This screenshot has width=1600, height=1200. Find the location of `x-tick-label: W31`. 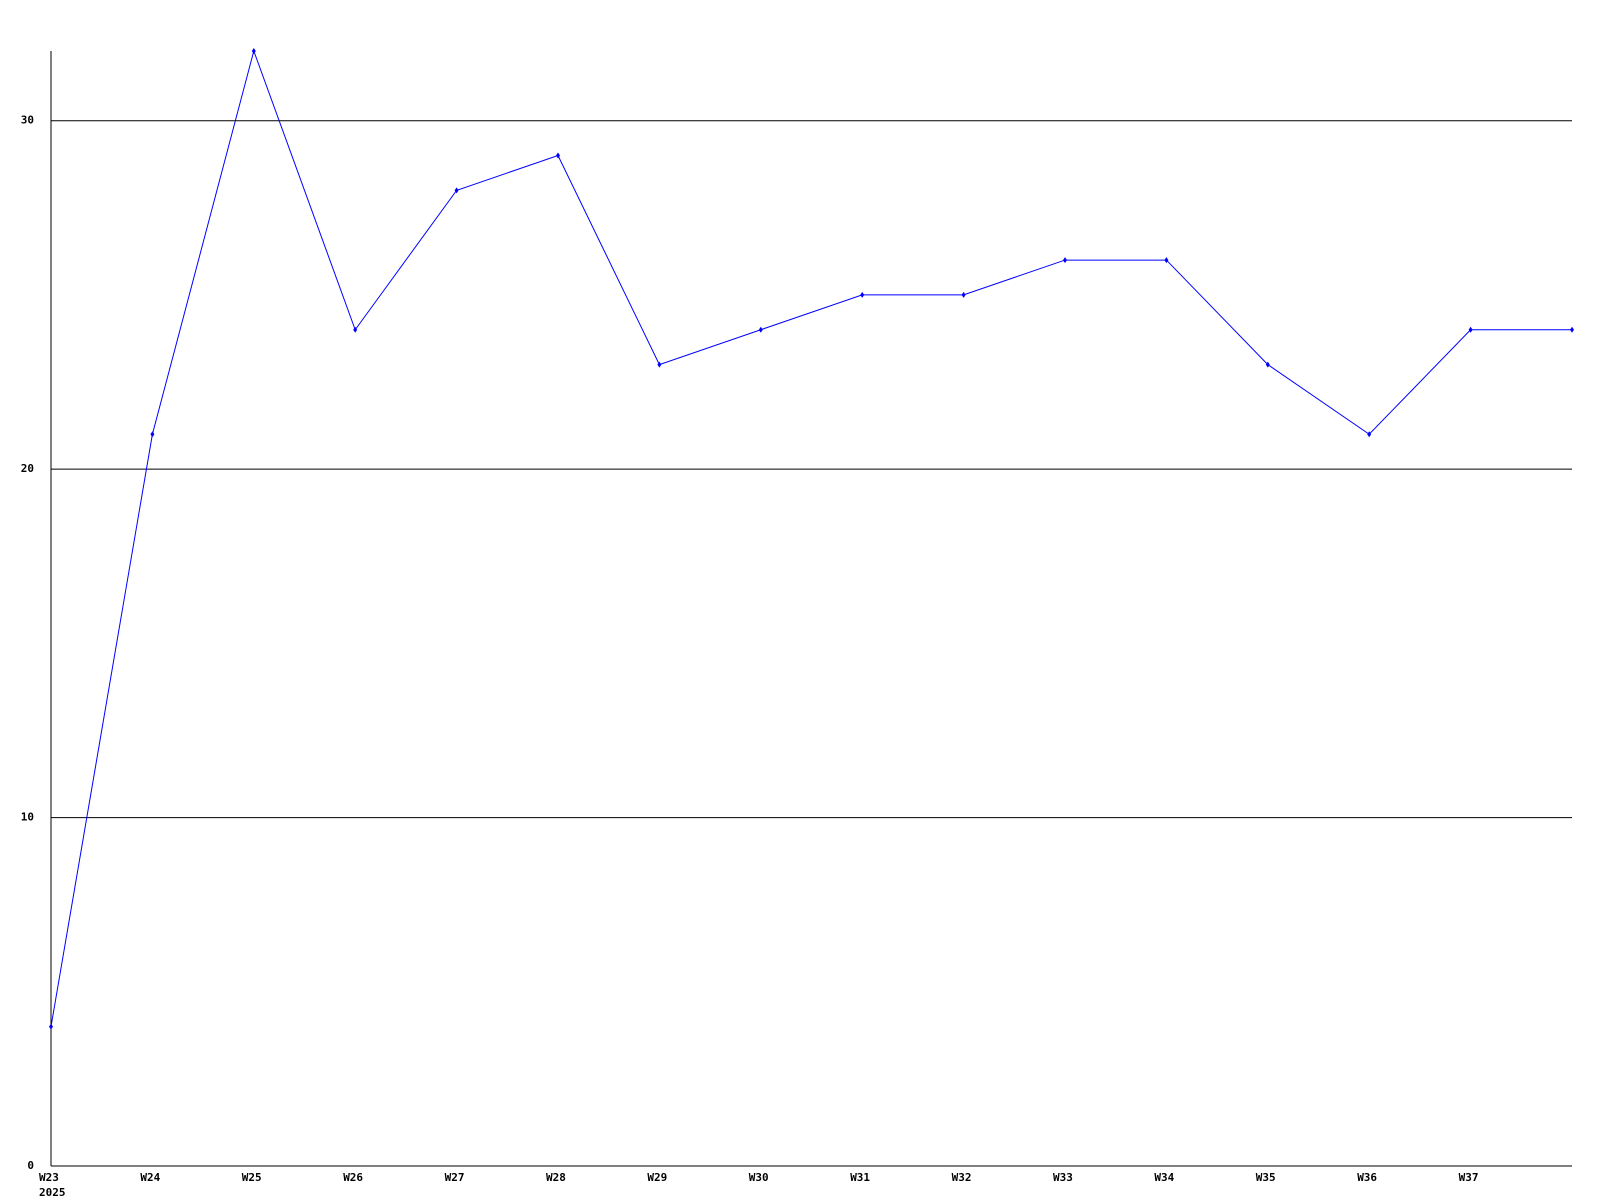

x-tick-label: W31 is located at coordinates (860, 1177).